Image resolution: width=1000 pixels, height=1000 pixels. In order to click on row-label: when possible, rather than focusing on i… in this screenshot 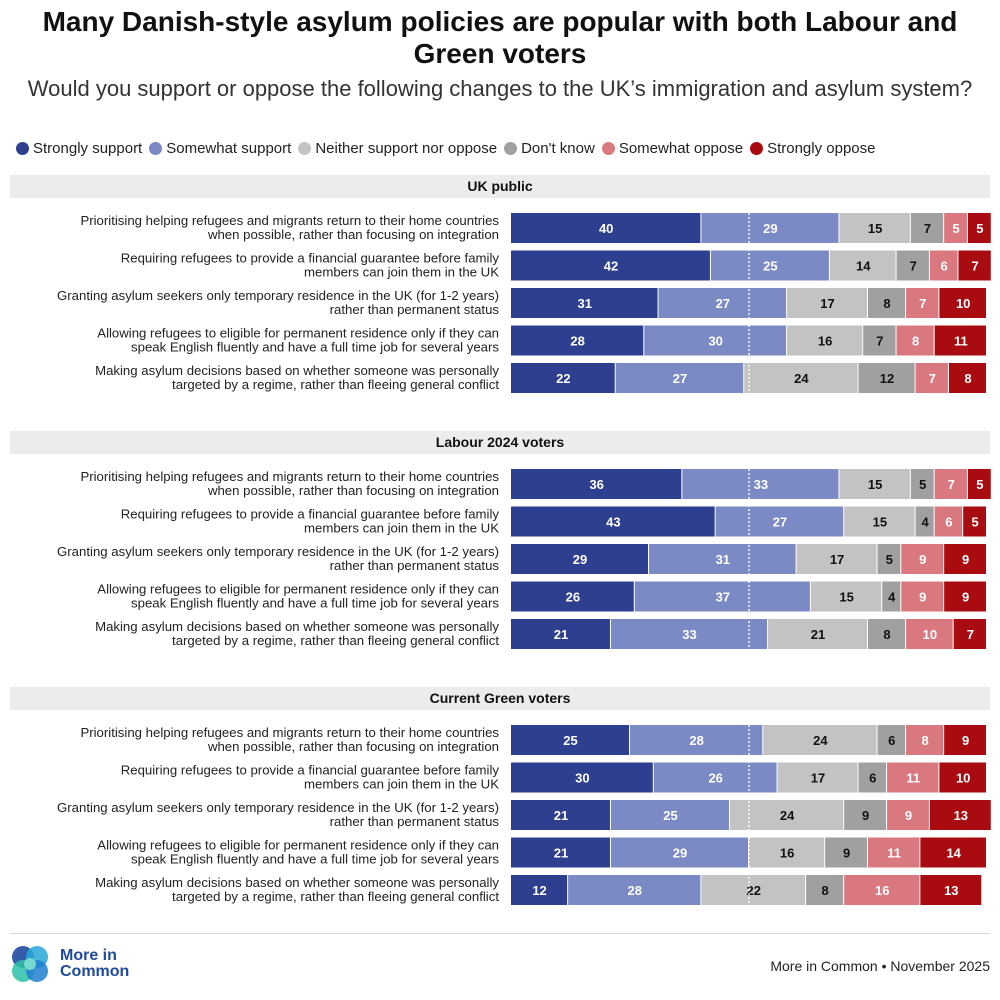, I will do `click(353, 234)`.